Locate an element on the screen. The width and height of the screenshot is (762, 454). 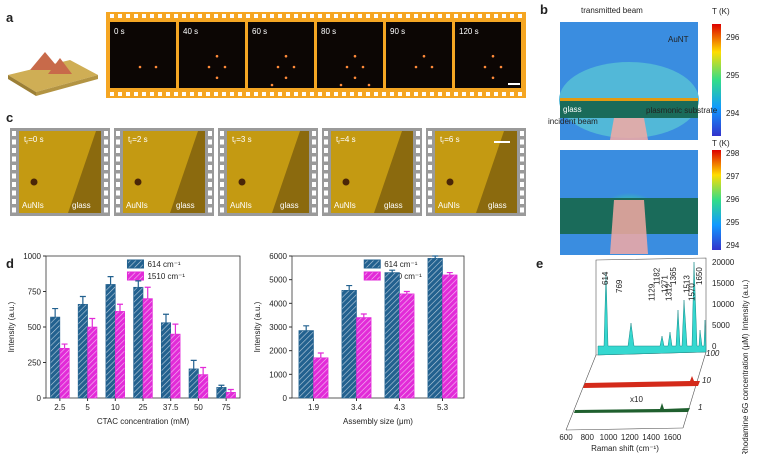
x-axis-label: CTAC concentration (mM) is located at coordinates (143, 421).